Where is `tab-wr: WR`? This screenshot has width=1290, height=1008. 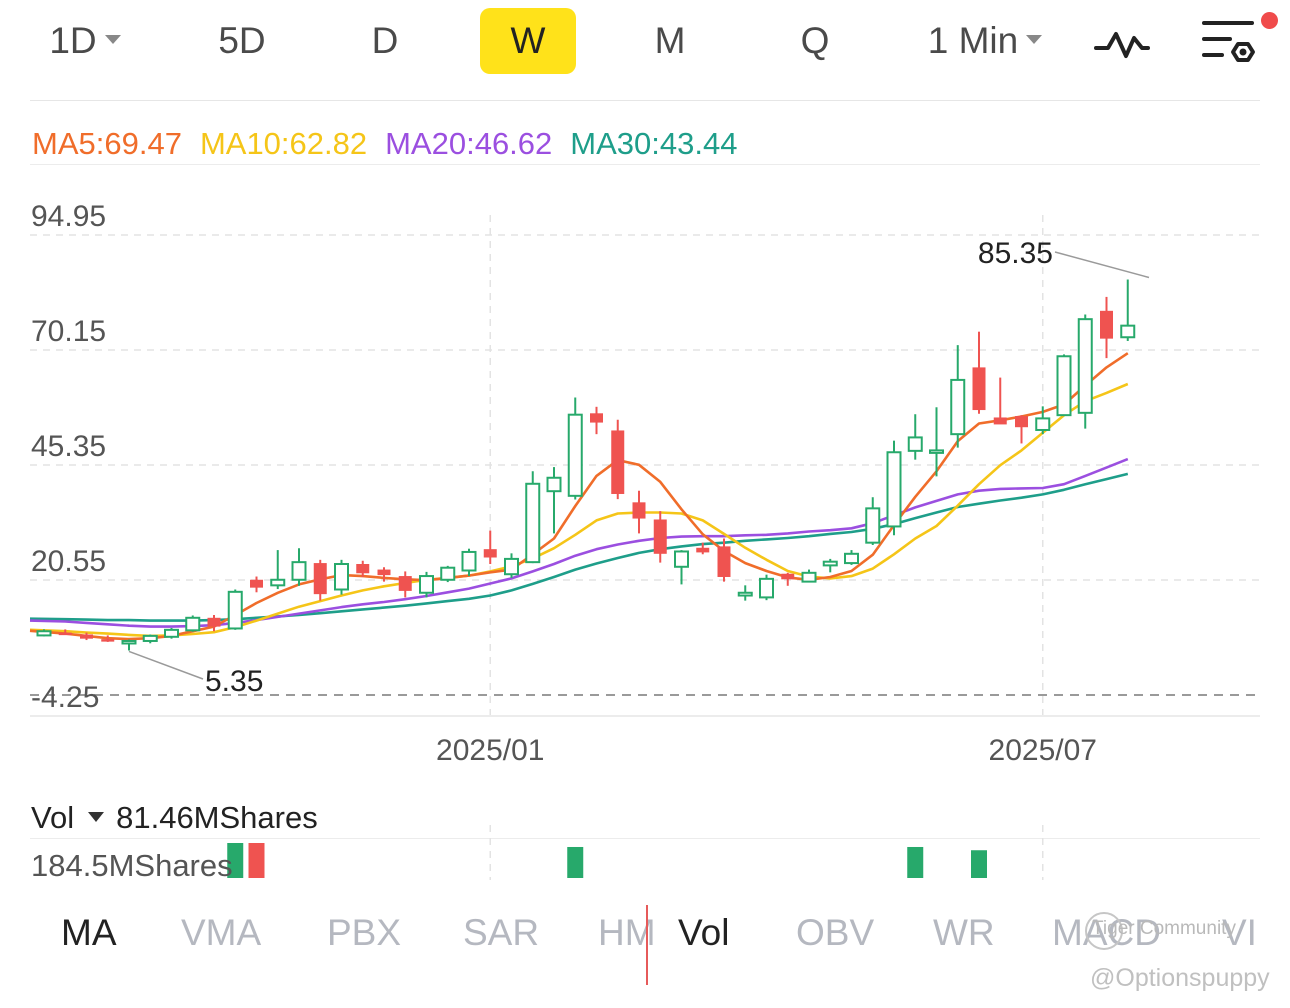 tab-wr: WR is located at coordinates (964, 932).